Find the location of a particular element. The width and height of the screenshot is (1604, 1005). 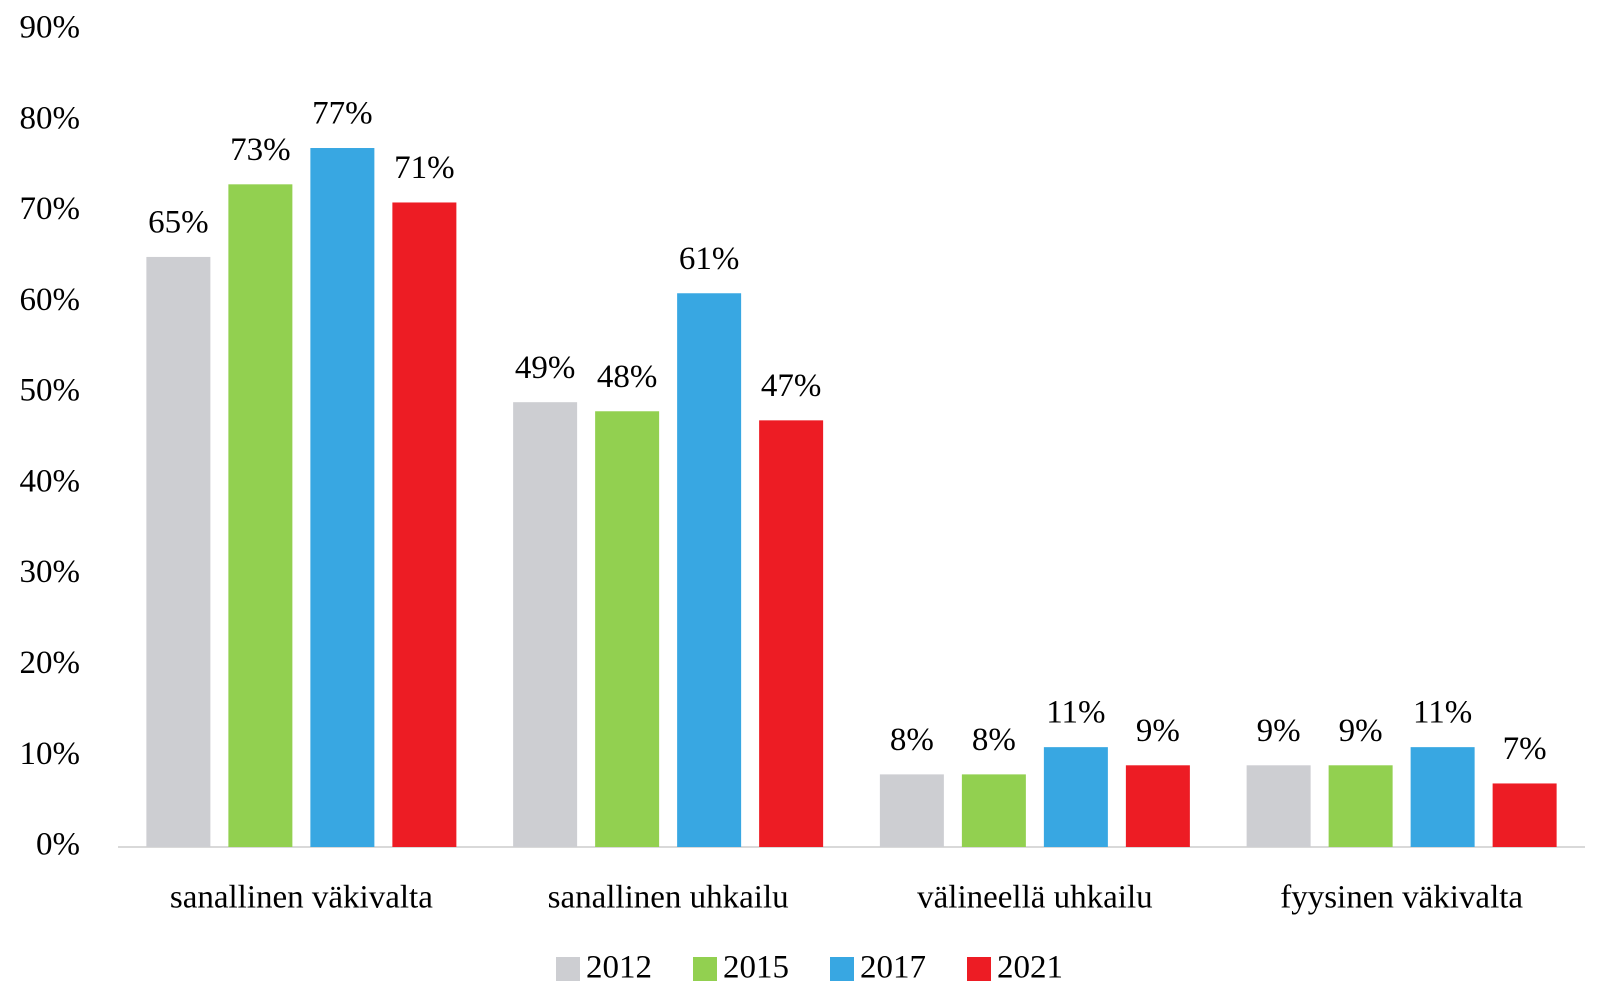

legend-label: 2017 is located at coordinates (893, 968).